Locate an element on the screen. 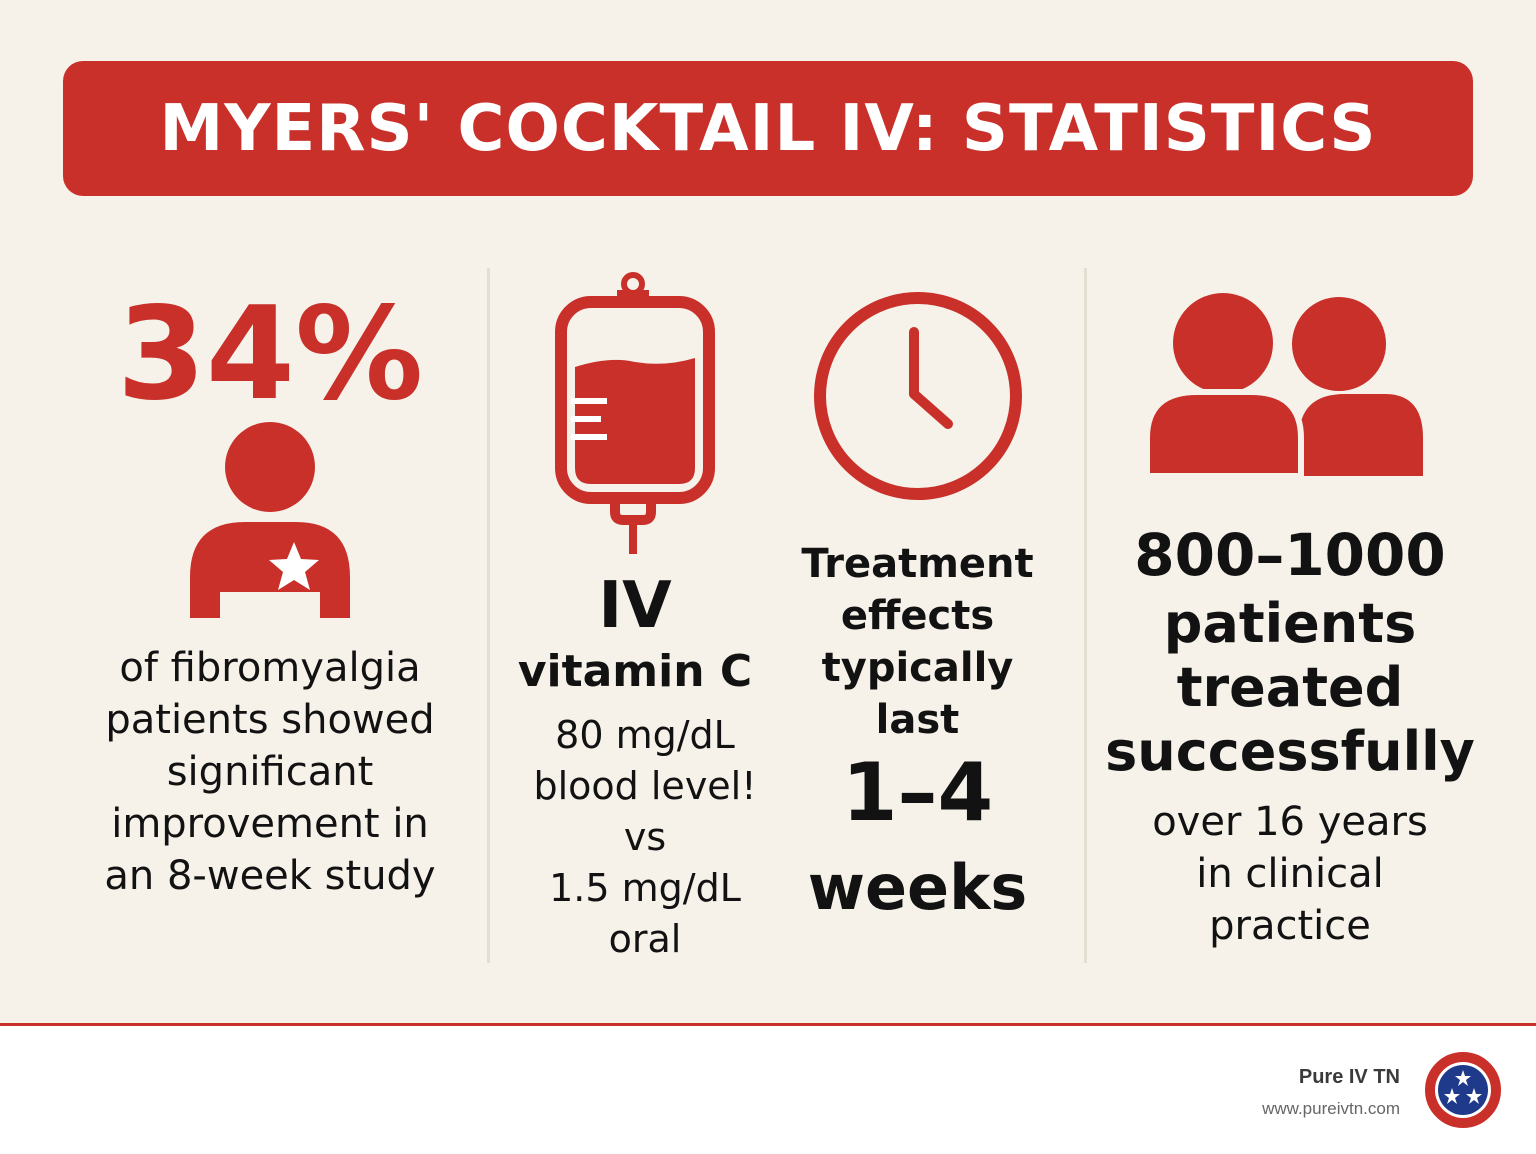  duration-unit: weeks is located at coordinates (917, 887).